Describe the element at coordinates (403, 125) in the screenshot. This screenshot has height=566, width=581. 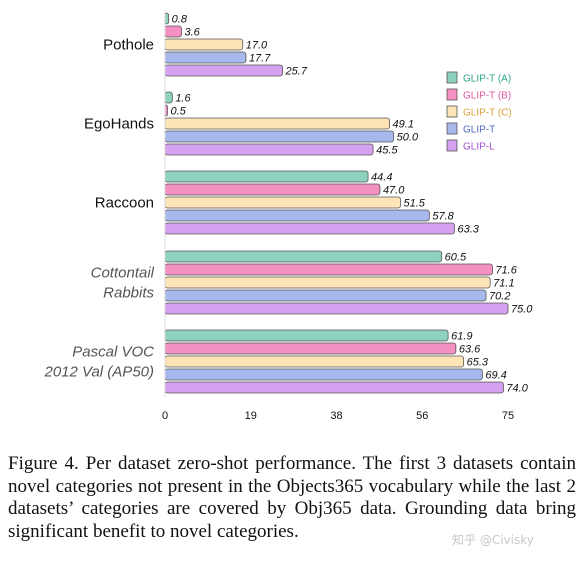
I see `bar-value-label: 49.1` at that location.